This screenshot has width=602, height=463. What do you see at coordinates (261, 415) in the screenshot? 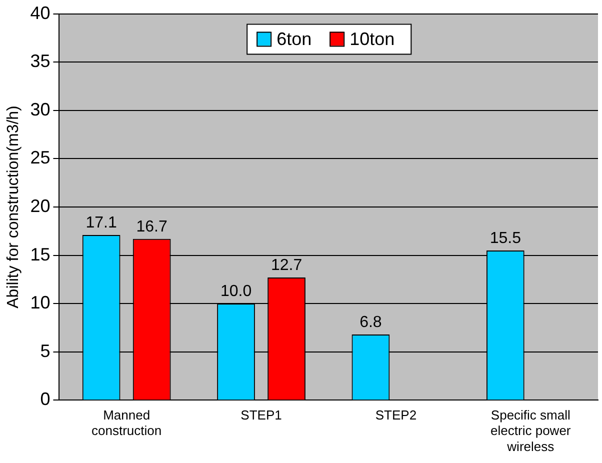
I see `x-tick-label: STEP1` at bounding box center [261, 415].